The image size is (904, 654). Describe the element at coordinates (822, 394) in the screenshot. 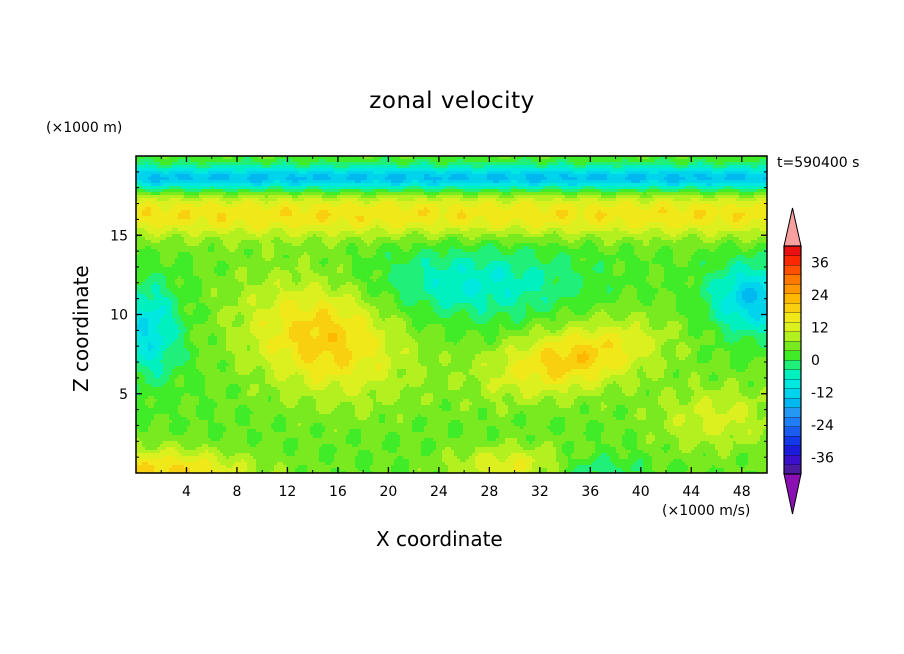

I see `colorbar-tick-label: -12` at that location.